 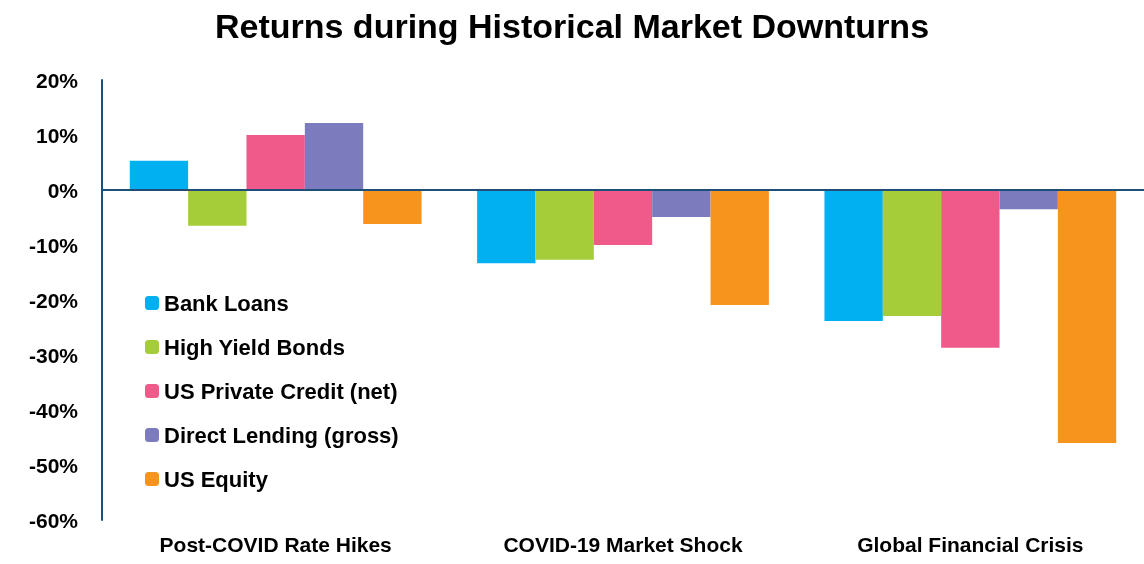 What do you see at coordinates (53, 355) in the screenshot?
I see `y-tick-label: -30%` at bounding box center [53, 355].